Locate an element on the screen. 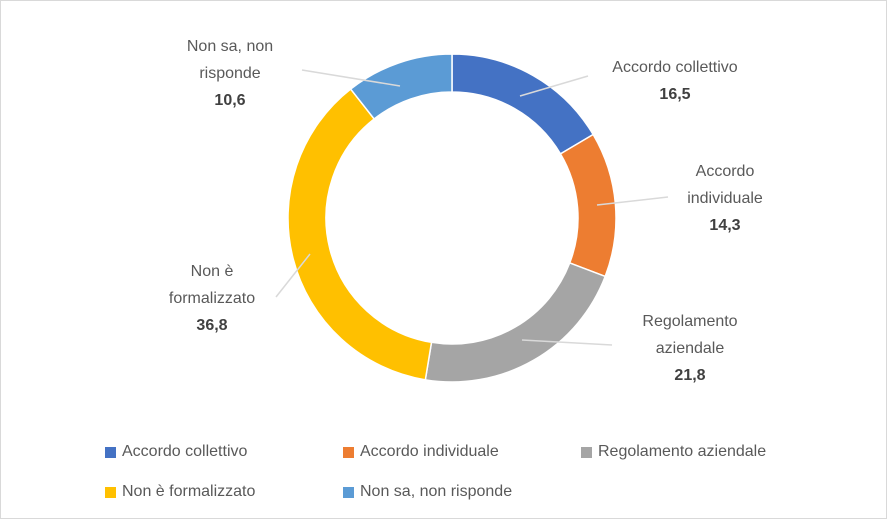 The height and width of the screenshot is (519, 887). legend-item: Accordo collettivo is located at coordinates (176, 452).